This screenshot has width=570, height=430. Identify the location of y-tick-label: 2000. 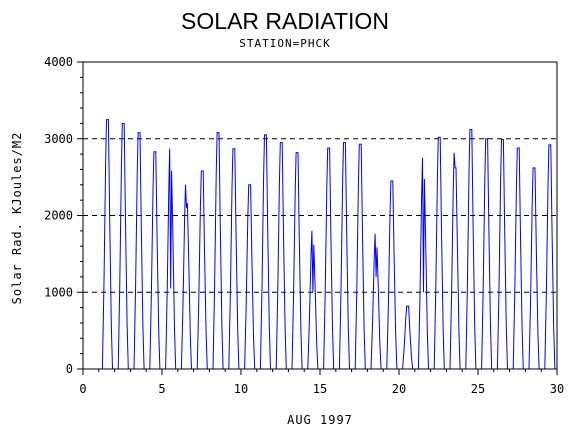
(58, 216).